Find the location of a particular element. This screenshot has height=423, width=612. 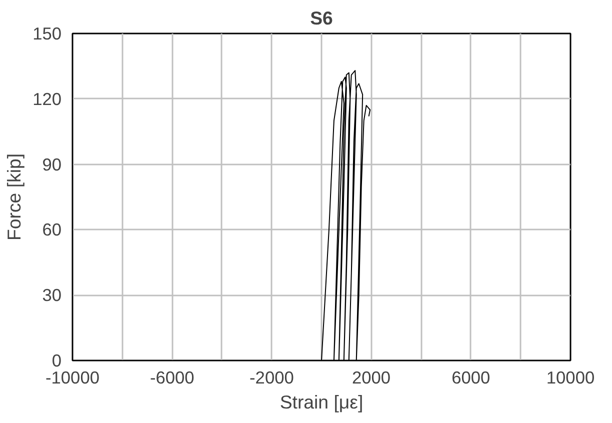

x-axis-title: Strain [με] is located at coordinates (322, 402).